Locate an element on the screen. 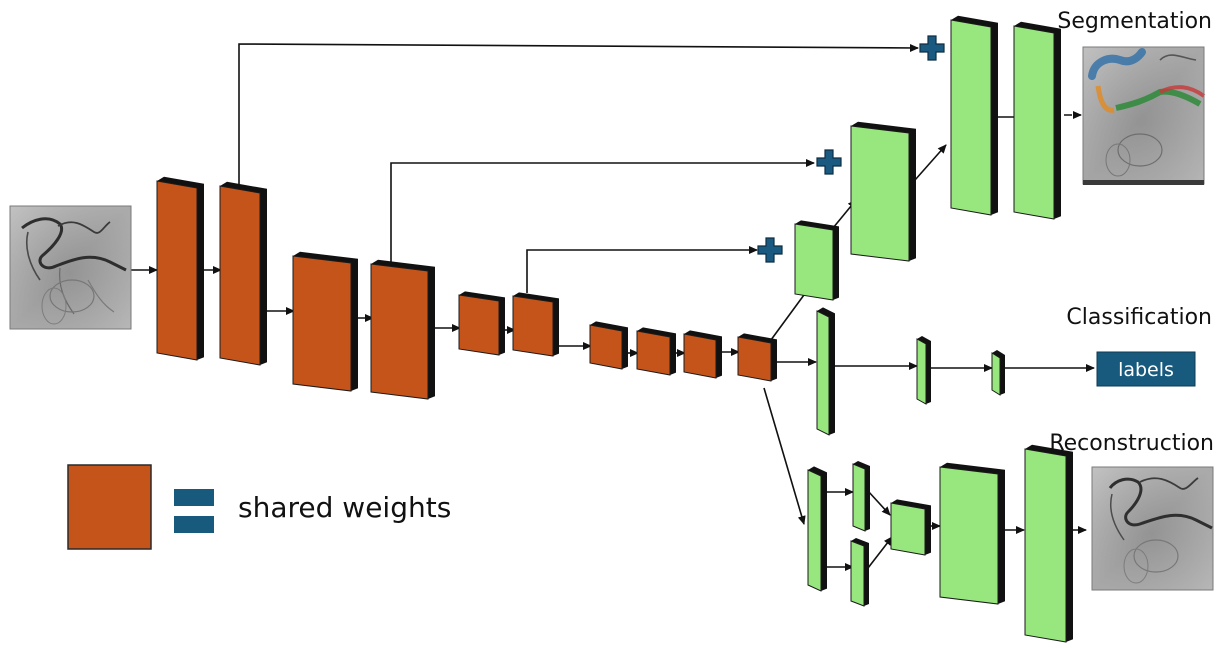 The width and height of the screenshot is (1220, 648). equals-icon is located at coordinates (194, 511).